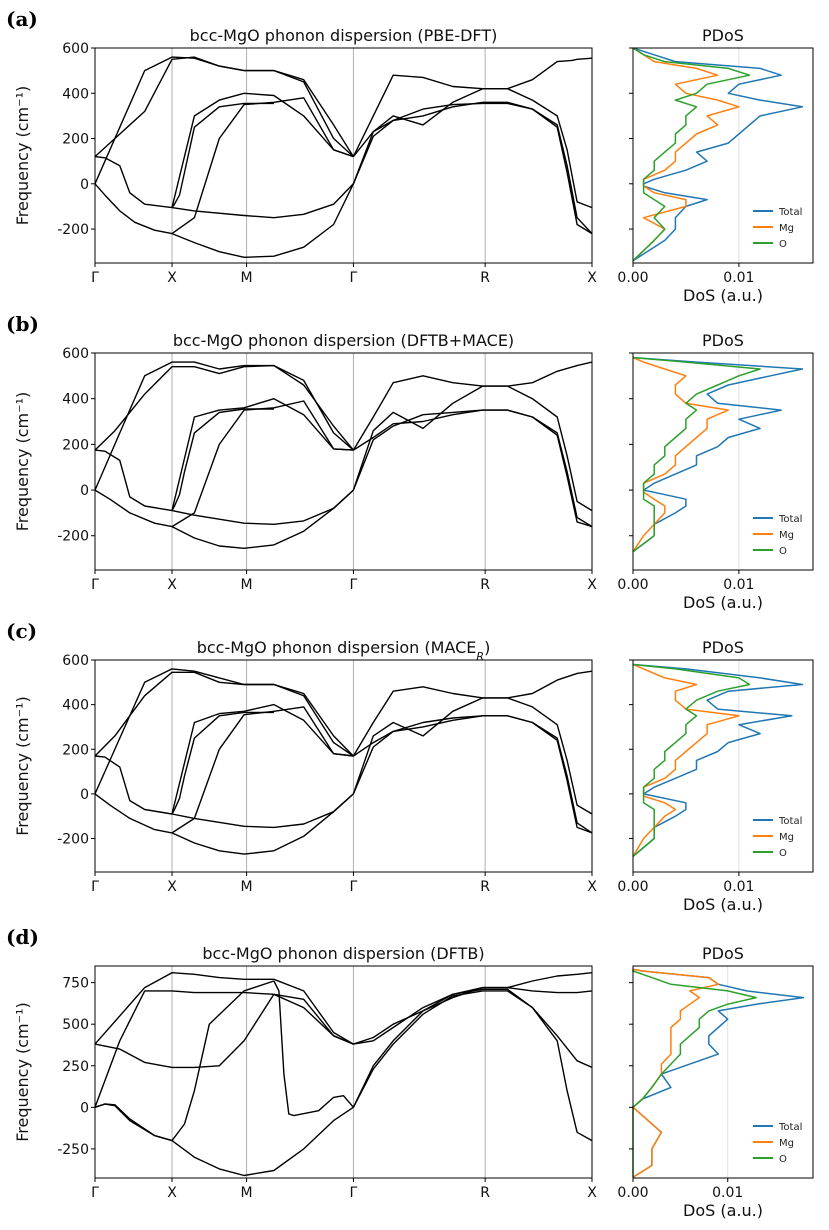  What do you see at coordinates (75, 1025) in the screenshot?
I see `y-tick-label: 500` at bounding box center [75, 1025].